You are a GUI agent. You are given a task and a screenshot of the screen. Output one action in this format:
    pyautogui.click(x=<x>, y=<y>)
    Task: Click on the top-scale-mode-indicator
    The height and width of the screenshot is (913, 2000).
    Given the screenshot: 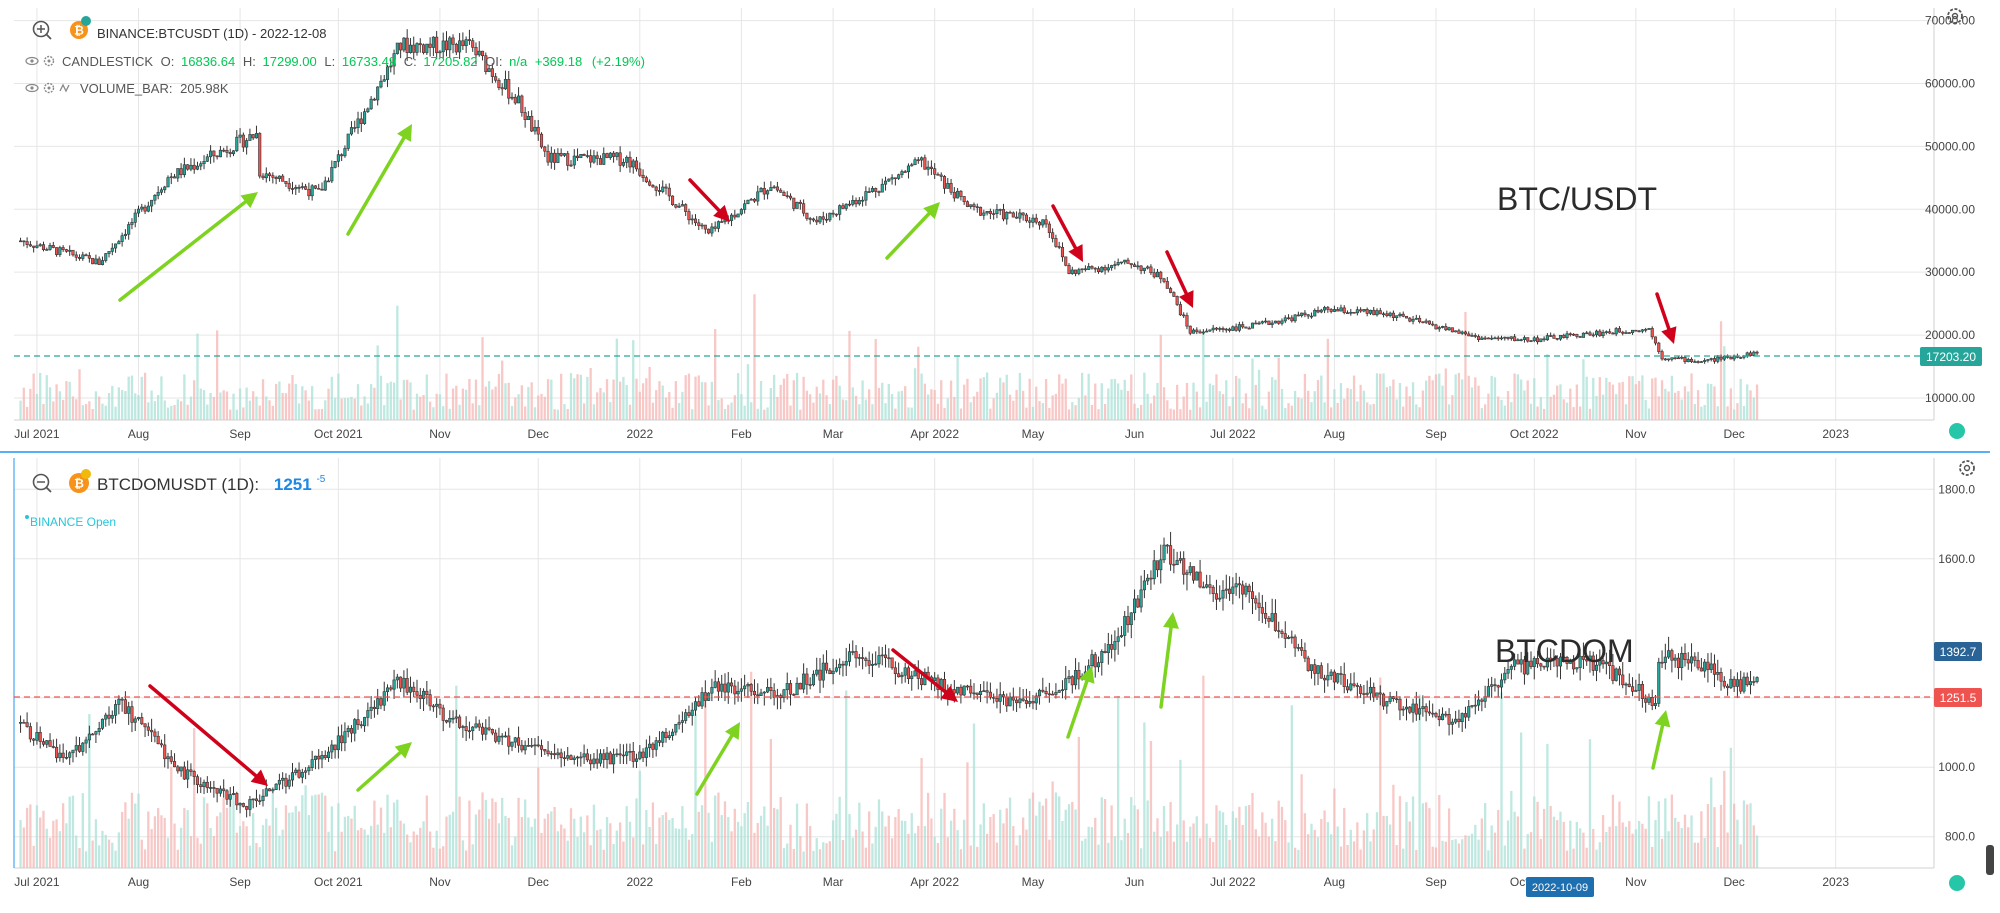 What is the action you would take?
    pyautogui.click(x=1957, y=431)
    